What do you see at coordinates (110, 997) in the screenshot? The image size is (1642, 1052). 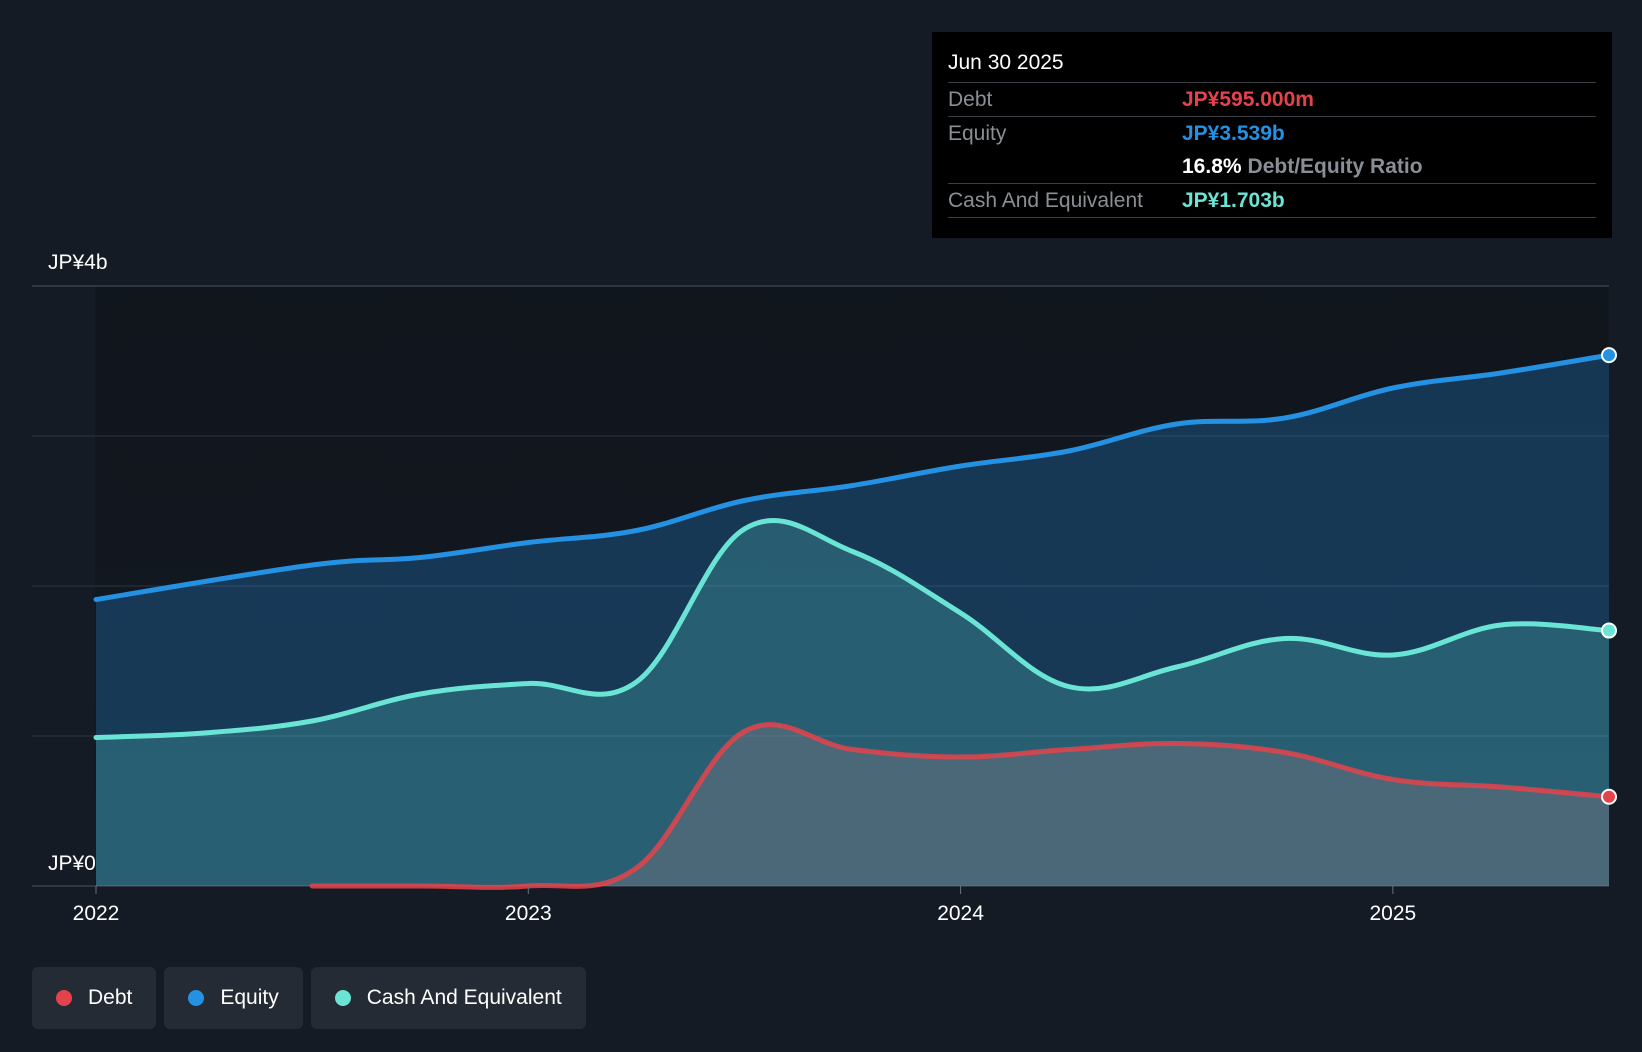 I see `legend-debt-label: Debt` at bounding box center [110, 997].